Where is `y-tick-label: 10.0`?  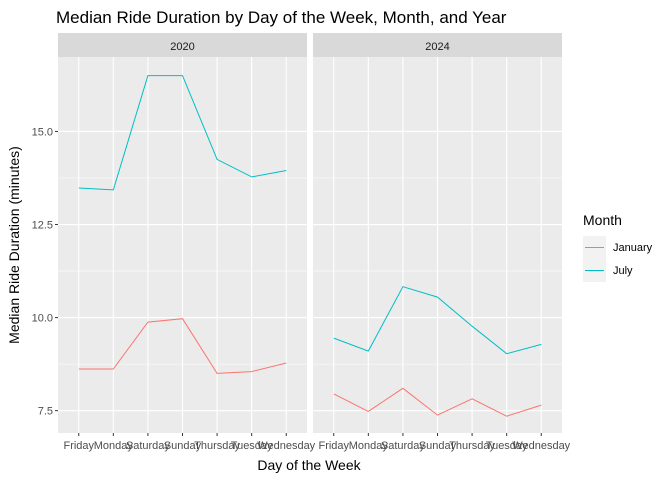 y-tick-label: 10.0 is located at coordinates (42, 319).